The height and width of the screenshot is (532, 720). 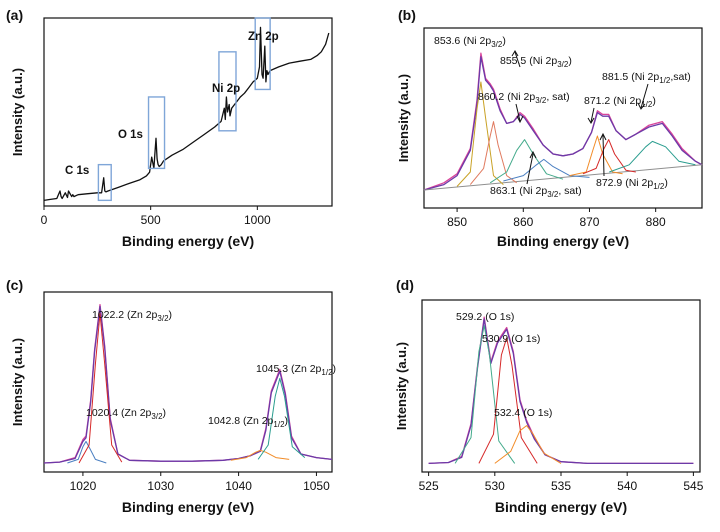 What do you see at coordinates (263, 37) in the screenshot?
I see `panel-a-zn2p-label: Zn 2p` at bounding box center [263, 37].